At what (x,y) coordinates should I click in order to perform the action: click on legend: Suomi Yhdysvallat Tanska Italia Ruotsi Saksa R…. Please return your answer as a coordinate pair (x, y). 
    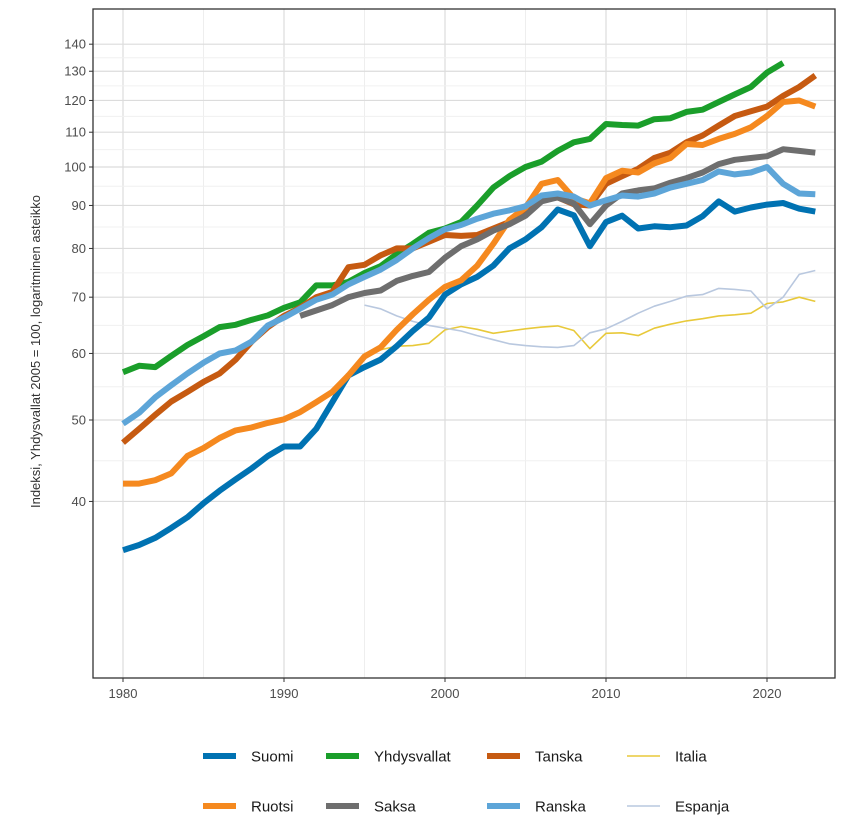
    Looking at the image, I should click on (466, 782).